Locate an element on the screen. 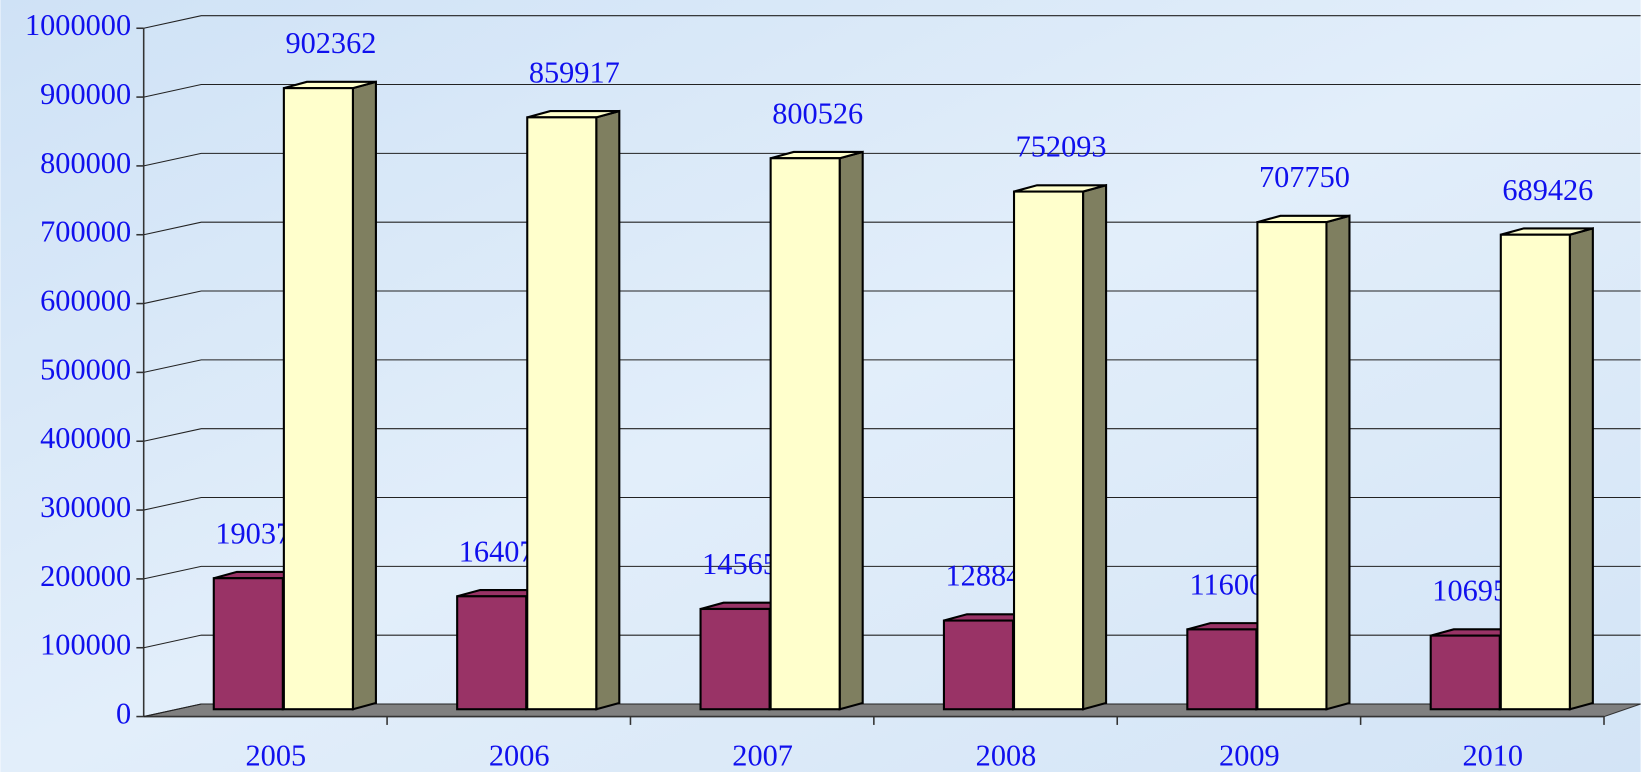 The width and height of the screenshot is (1641, 772). data-label: 689426 is located at coordinates (1547, 190).